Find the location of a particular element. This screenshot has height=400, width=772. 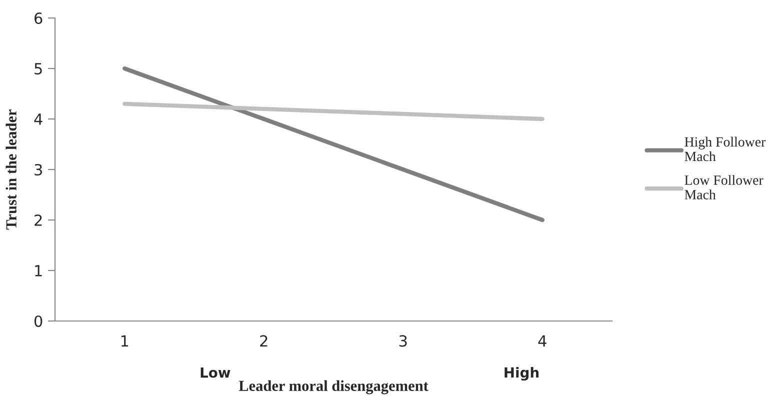

x-tick-label: 1 is located at coordinates (124, 340).